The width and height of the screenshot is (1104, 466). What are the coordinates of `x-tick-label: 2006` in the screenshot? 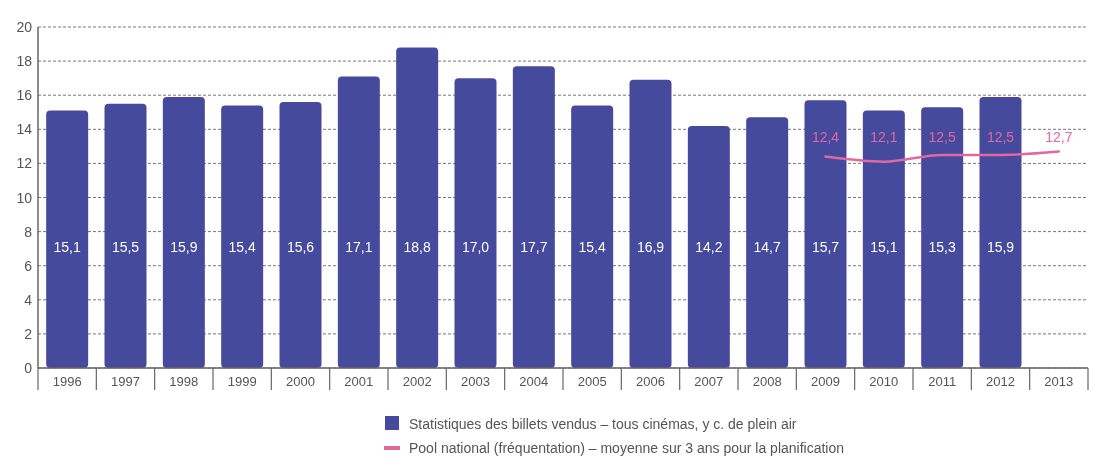 It's located at (650, 381).